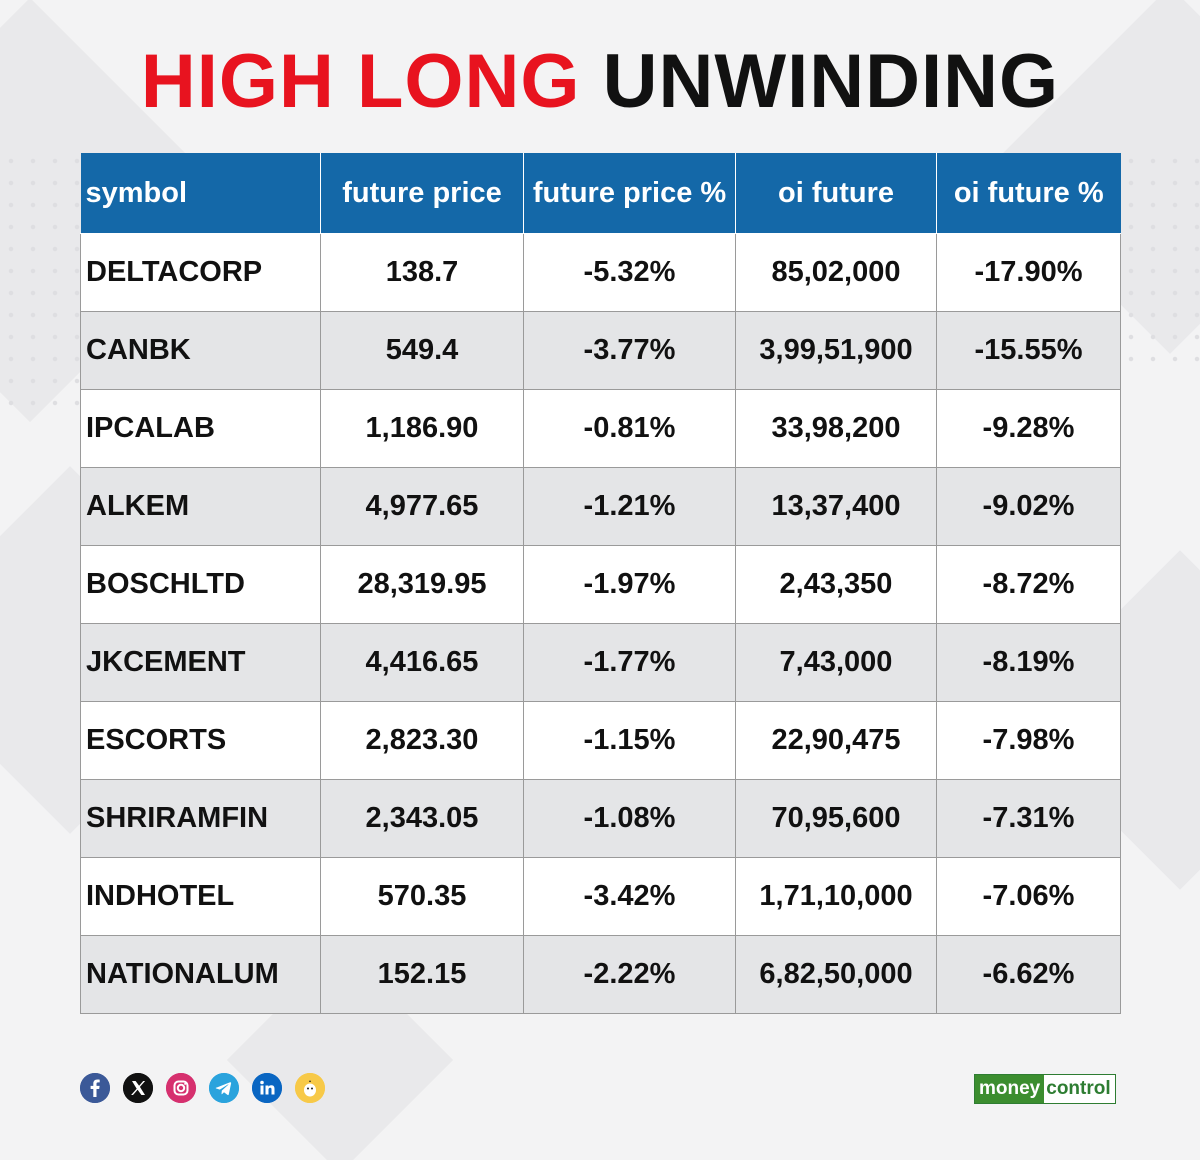 This screenshot has height=1160, width=1200. I want to click on table-cell: 138.7, so click(422, 272).